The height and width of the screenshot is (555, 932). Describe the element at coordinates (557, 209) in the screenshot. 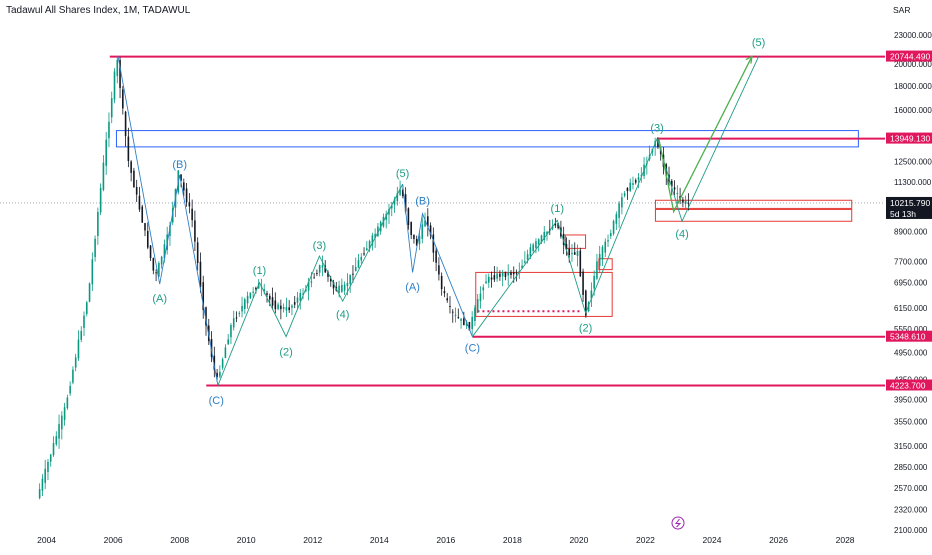

I see `wave-label: (1)` at that location.